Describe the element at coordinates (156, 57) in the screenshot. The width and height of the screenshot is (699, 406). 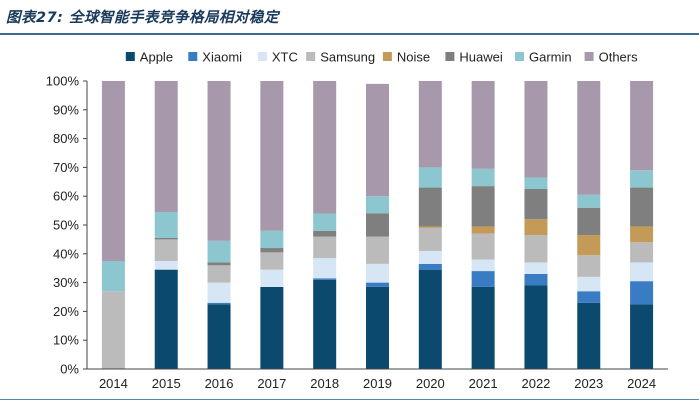
I see `legend-label-apple: Apple` at that location.